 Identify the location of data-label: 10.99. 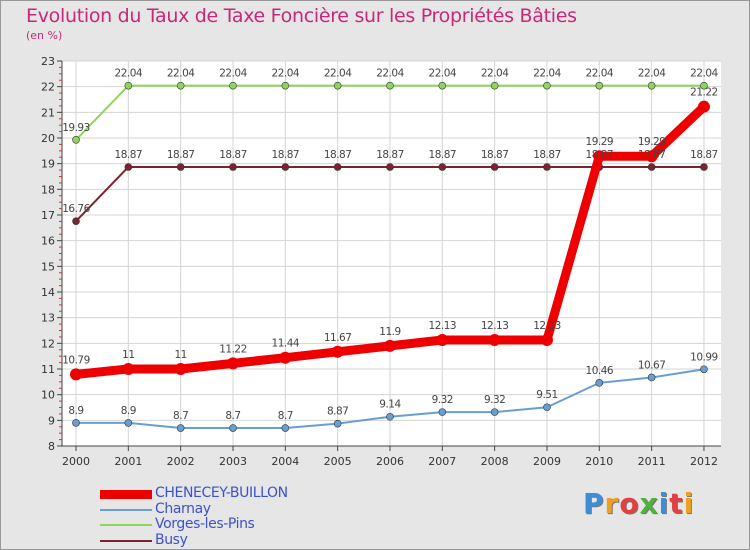
(704, 357).